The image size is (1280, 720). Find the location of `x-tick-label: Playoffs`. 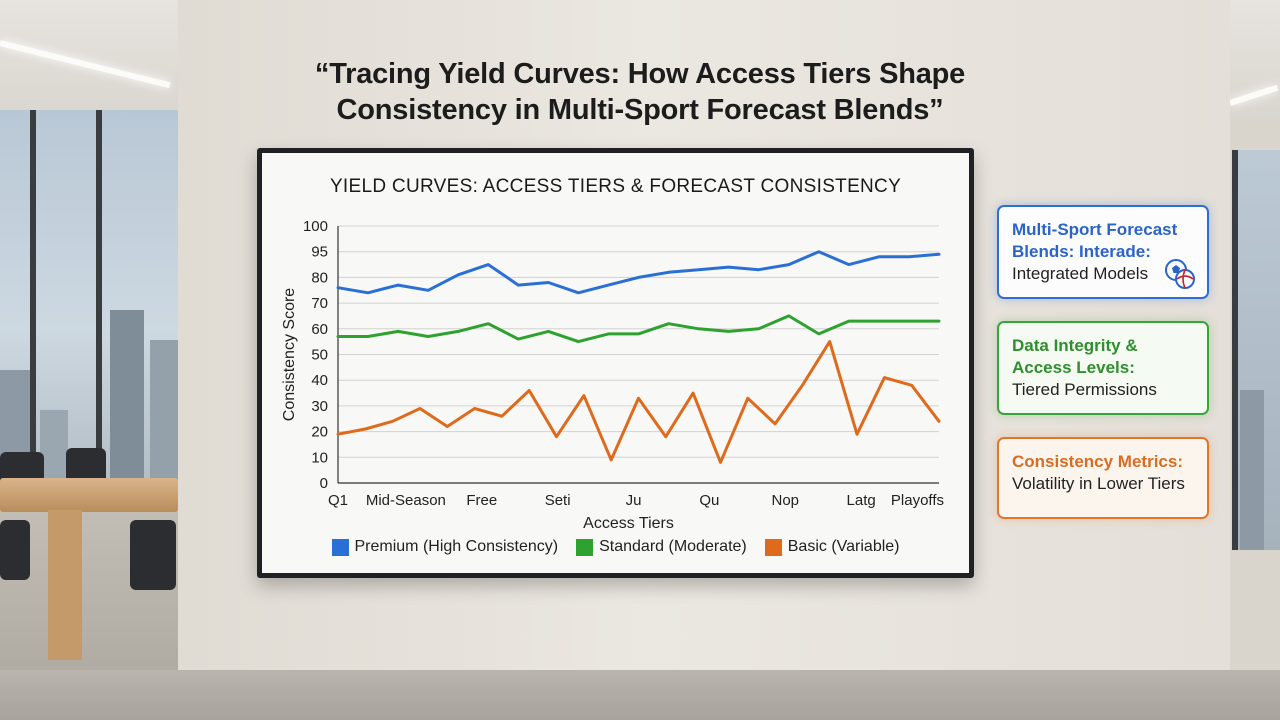

x-tick-label: Playoffs is located at coordinates (917, 500).